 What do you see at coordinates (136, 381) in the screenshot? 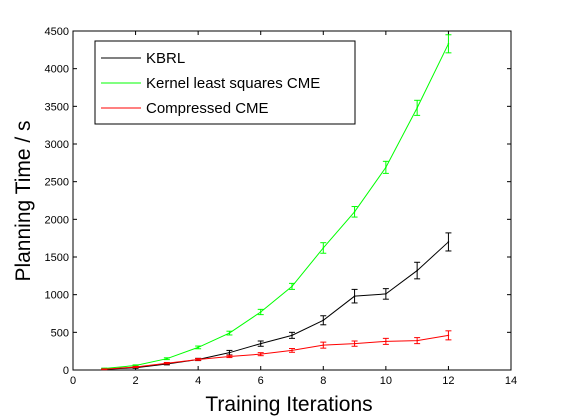
I see `x-tick-label: 2` at bounding box center [136, 381].